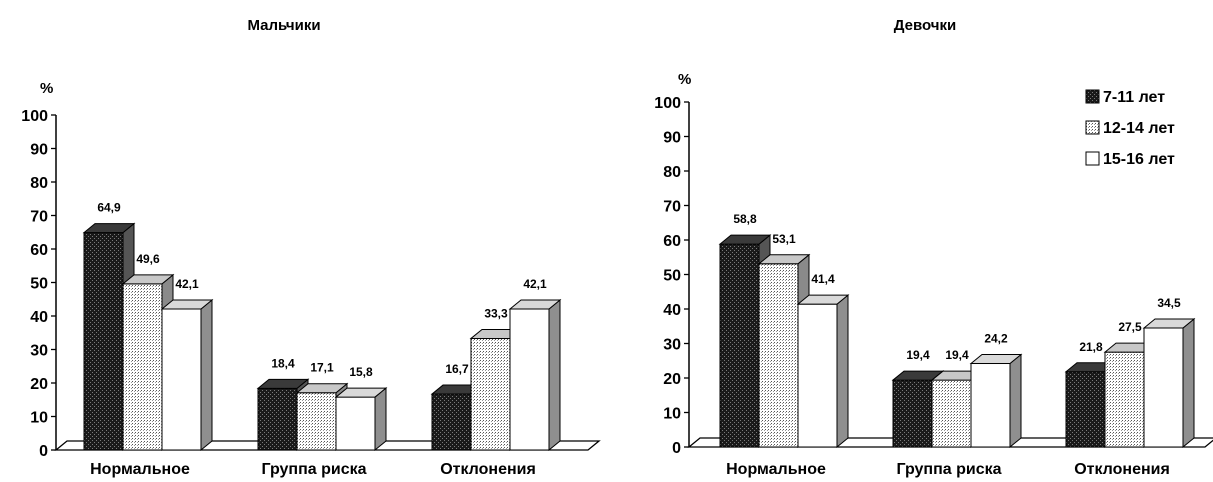 The height and width of the screenshot is (482, 1213). Describe the element at coordinates (283, 363) in the screenshot. I see `data-label: 18,4` at that location.